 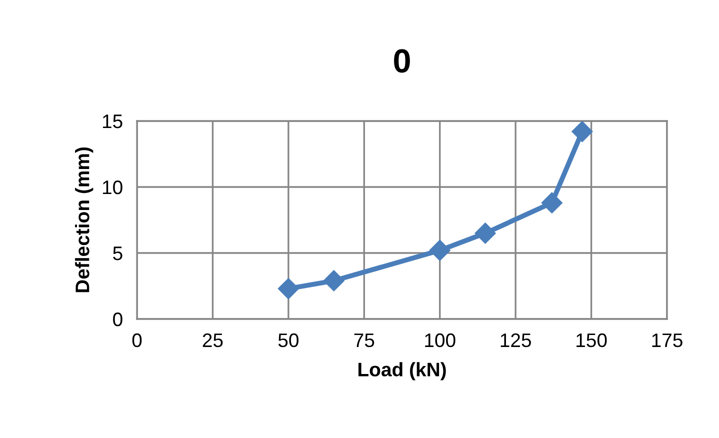 What do you see at coordinates (515, 340) in the screenshot?
I see `x-tick-label: 125` at bounding box center [515, 340].